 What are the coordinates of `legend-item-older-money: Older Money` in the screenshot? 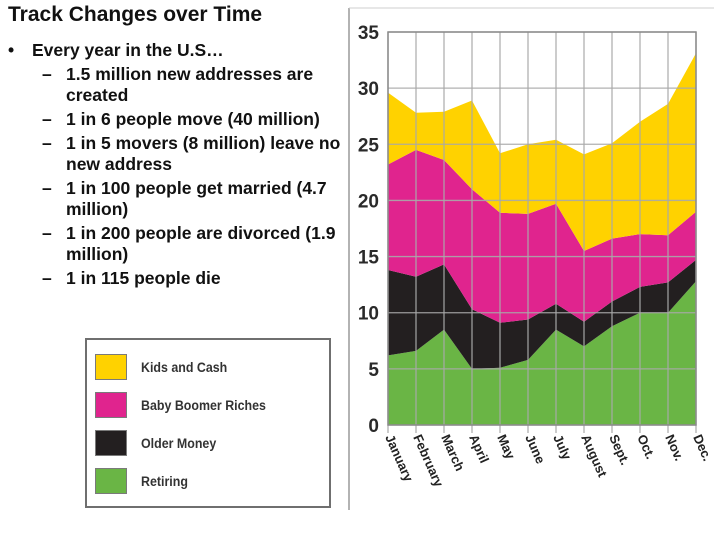 It's located at (159, 443).